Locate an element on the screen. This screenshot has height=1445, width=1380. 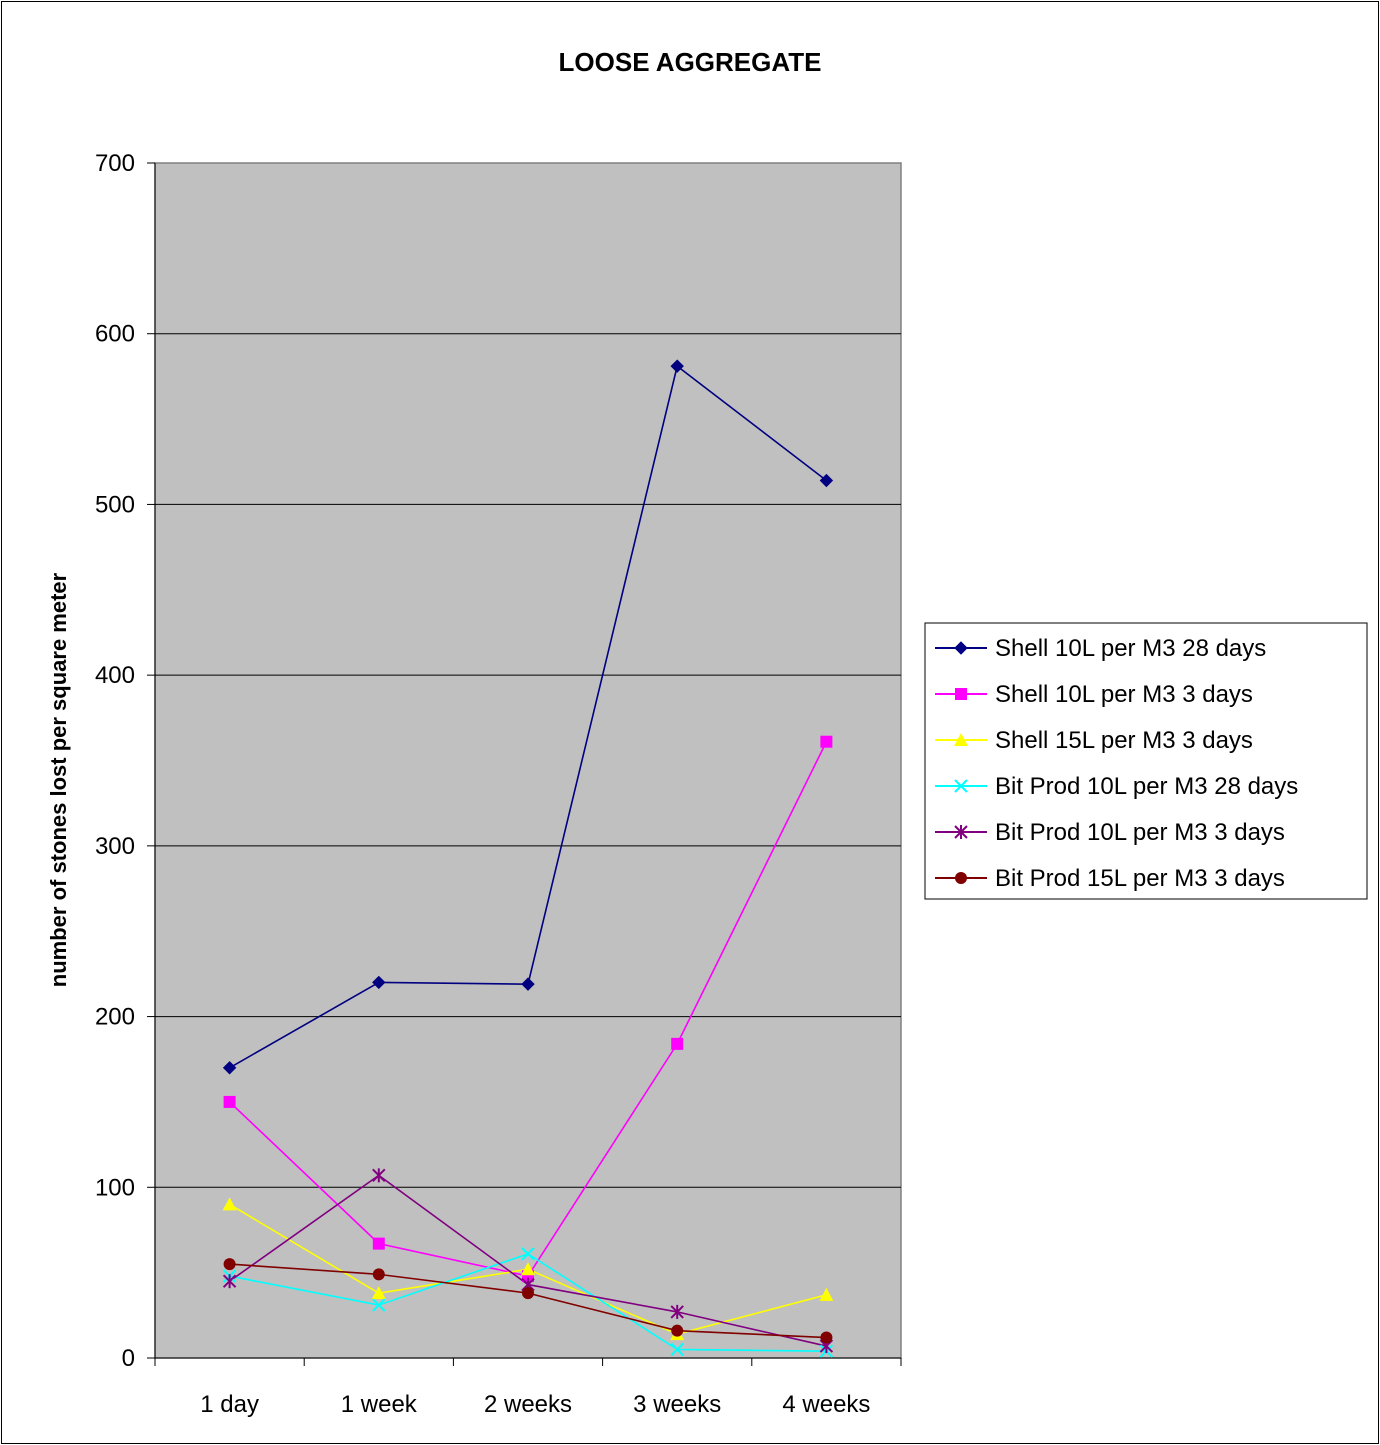
y-axis-label: number of stones lost per square meter is located at coordinates (58, 779).